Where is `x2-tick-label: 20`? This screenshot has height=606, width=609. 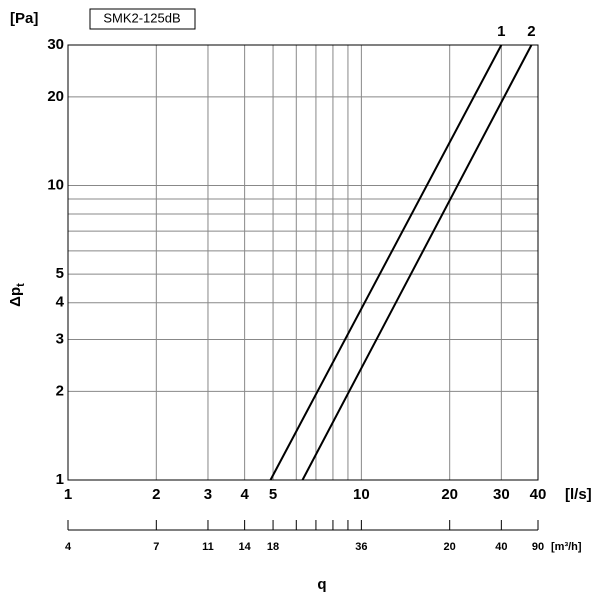
x2-tick-label: 20 is located at coordinates (450, 547).